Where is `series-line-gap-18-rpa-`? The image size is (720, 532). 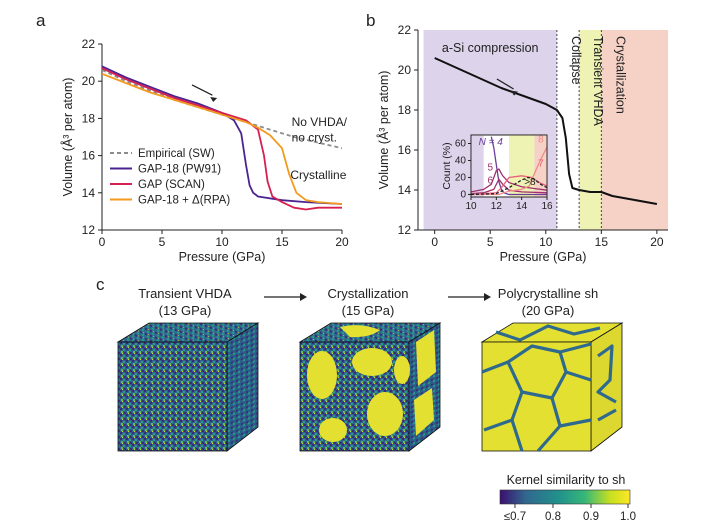 series-line-gap-18-rpa- is located at coordinates (222, 138).